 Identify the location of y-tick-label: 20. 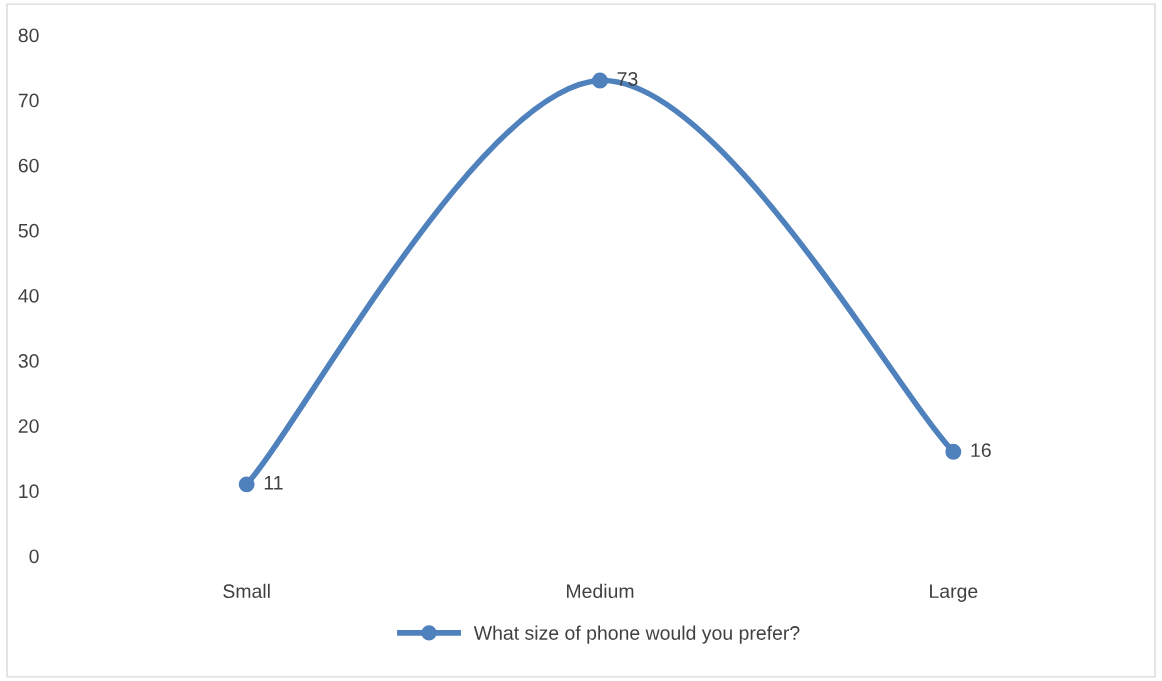
(28, 426).